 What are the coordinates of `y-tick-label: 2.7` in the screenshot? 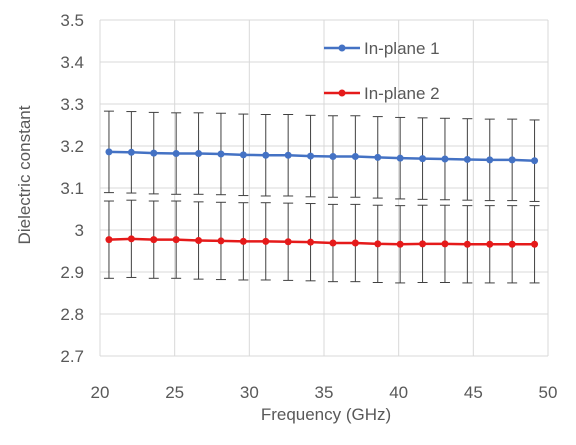 It's located at (72, 356).